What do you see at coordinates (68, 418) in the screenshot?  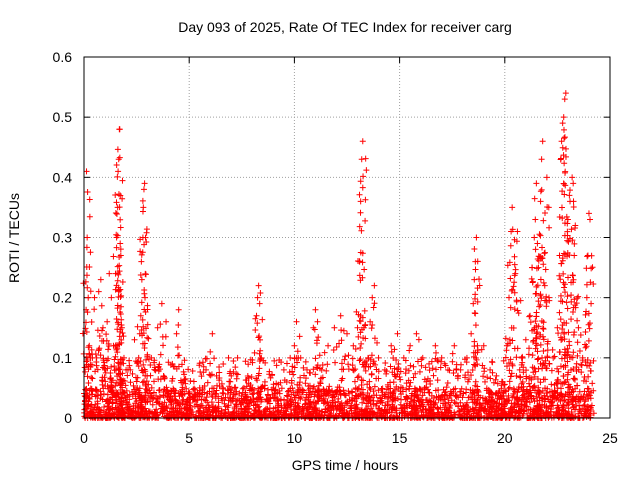 I see `y-tick-label: 0` at bounding box center [68, 418].